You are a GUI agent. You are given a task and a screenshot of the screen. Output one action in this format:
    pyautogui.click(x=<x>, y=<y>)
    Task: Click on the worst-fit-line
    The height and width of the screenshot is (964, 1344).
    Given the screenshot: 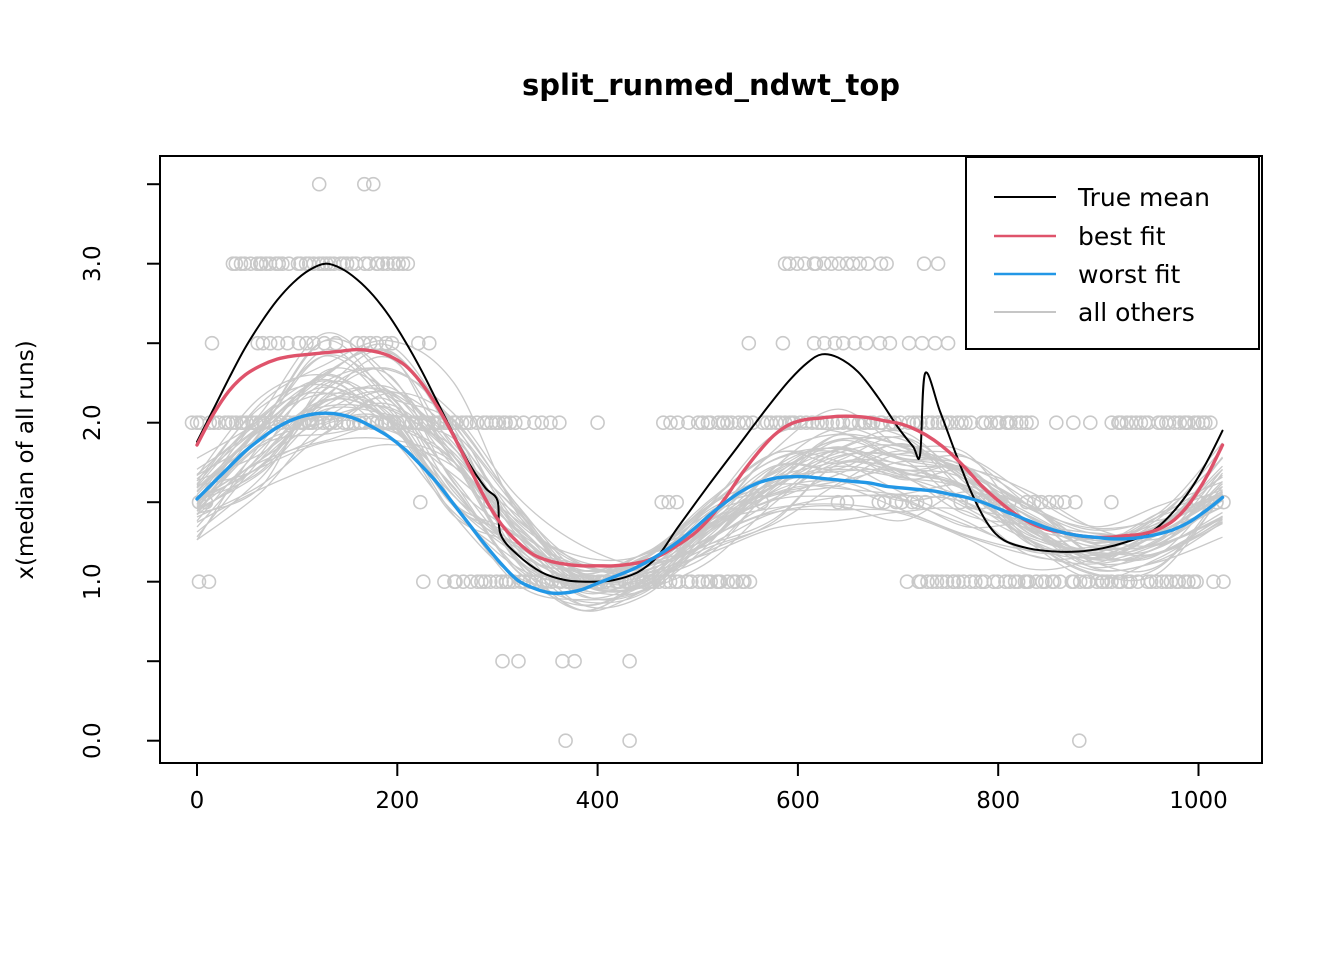 What is the action you would take?
    pyautogui.click(x=710, y=503)
    